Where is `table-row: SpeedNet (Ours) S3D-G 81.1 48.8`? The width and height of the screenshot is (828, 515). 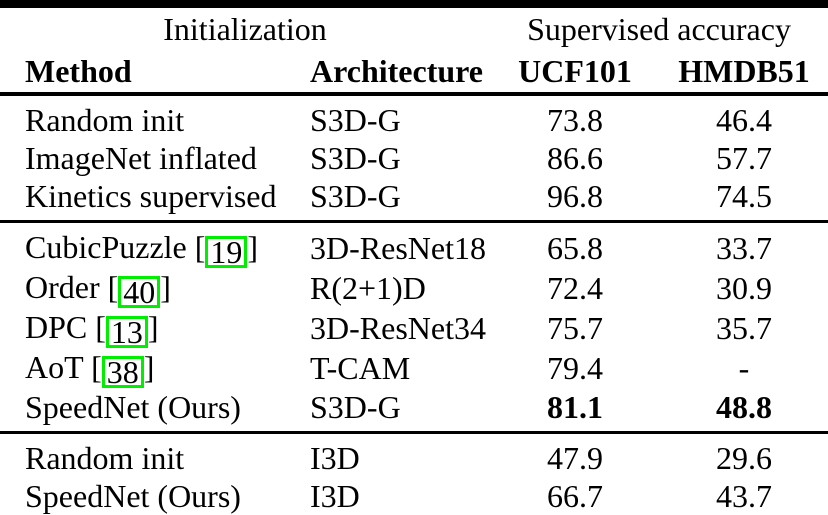
table-row: SpeedNet (Ours) S3D-G 81.1 48.8 is located at coordinates (414, 410).